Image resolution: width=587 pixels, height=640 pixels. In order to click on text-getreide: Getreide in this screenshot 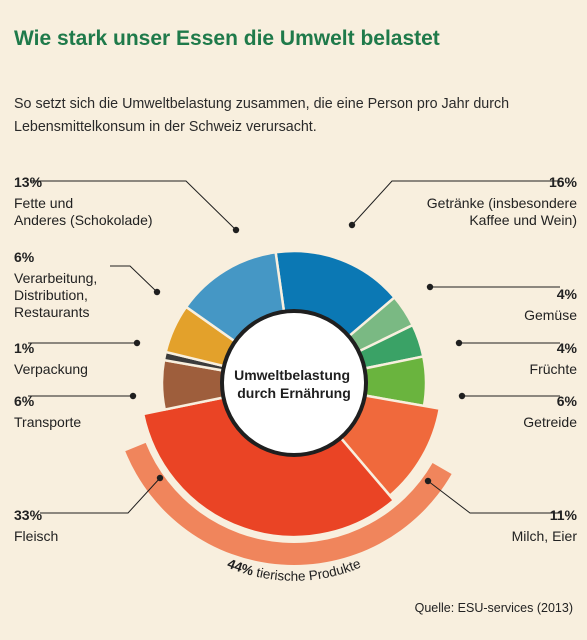, I will do `click(550, 422)`.